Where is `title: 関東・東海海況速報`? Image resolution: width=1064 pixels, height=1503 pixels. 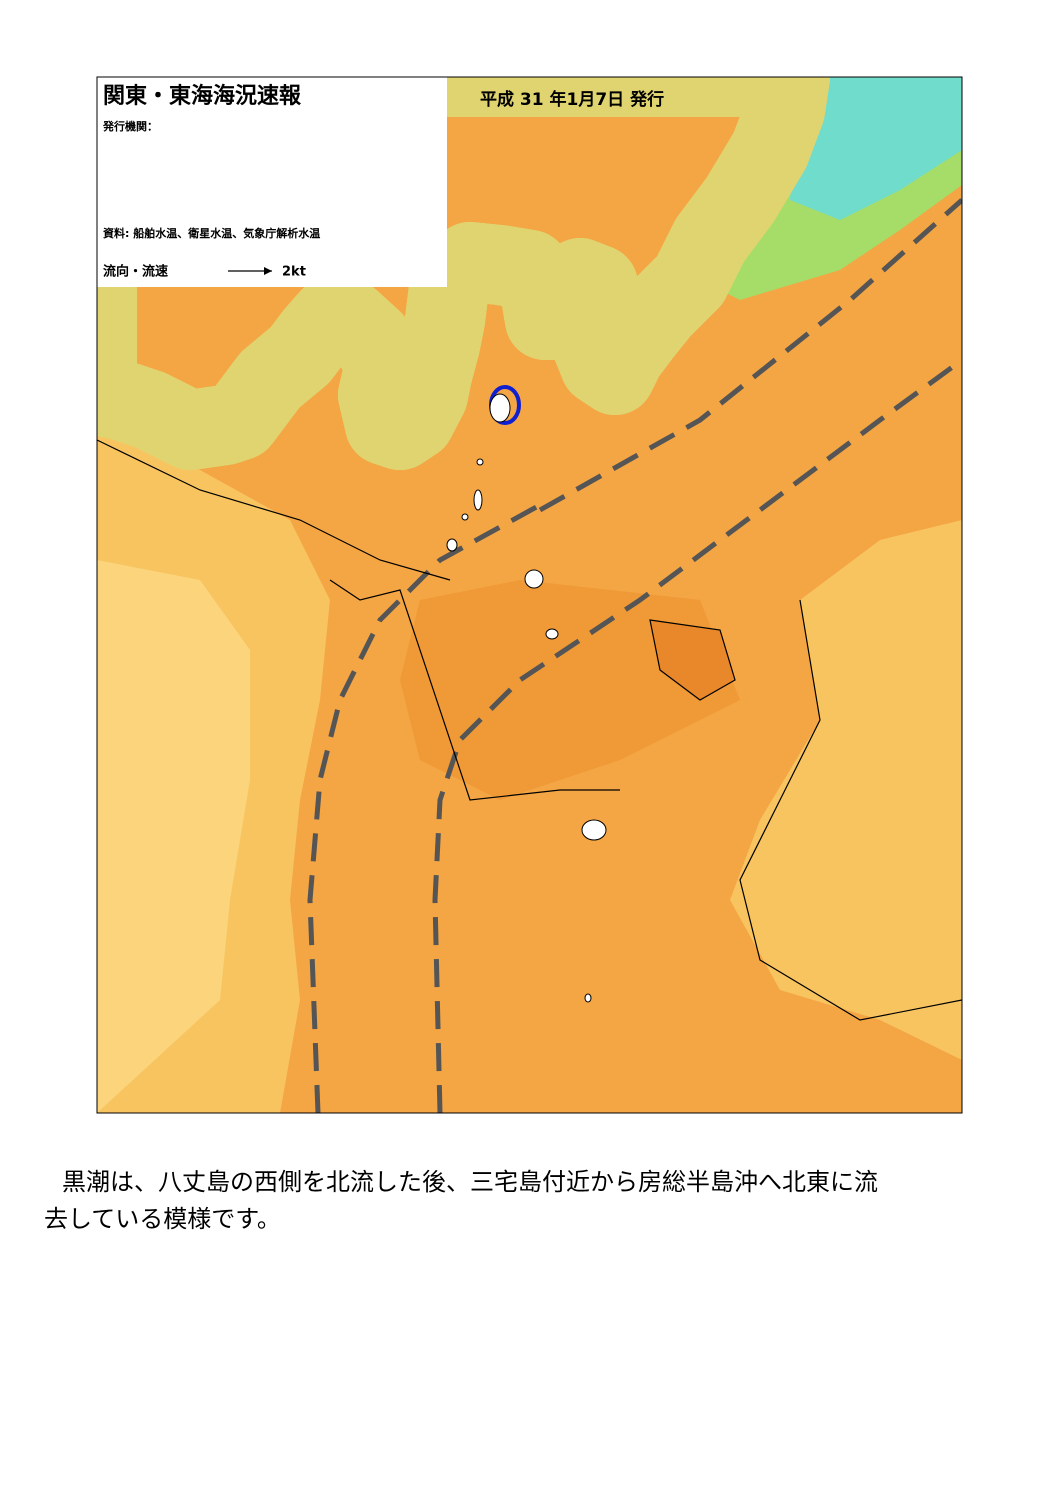
title: 関東・東海海況速報 is located at coordinates (202, 96).